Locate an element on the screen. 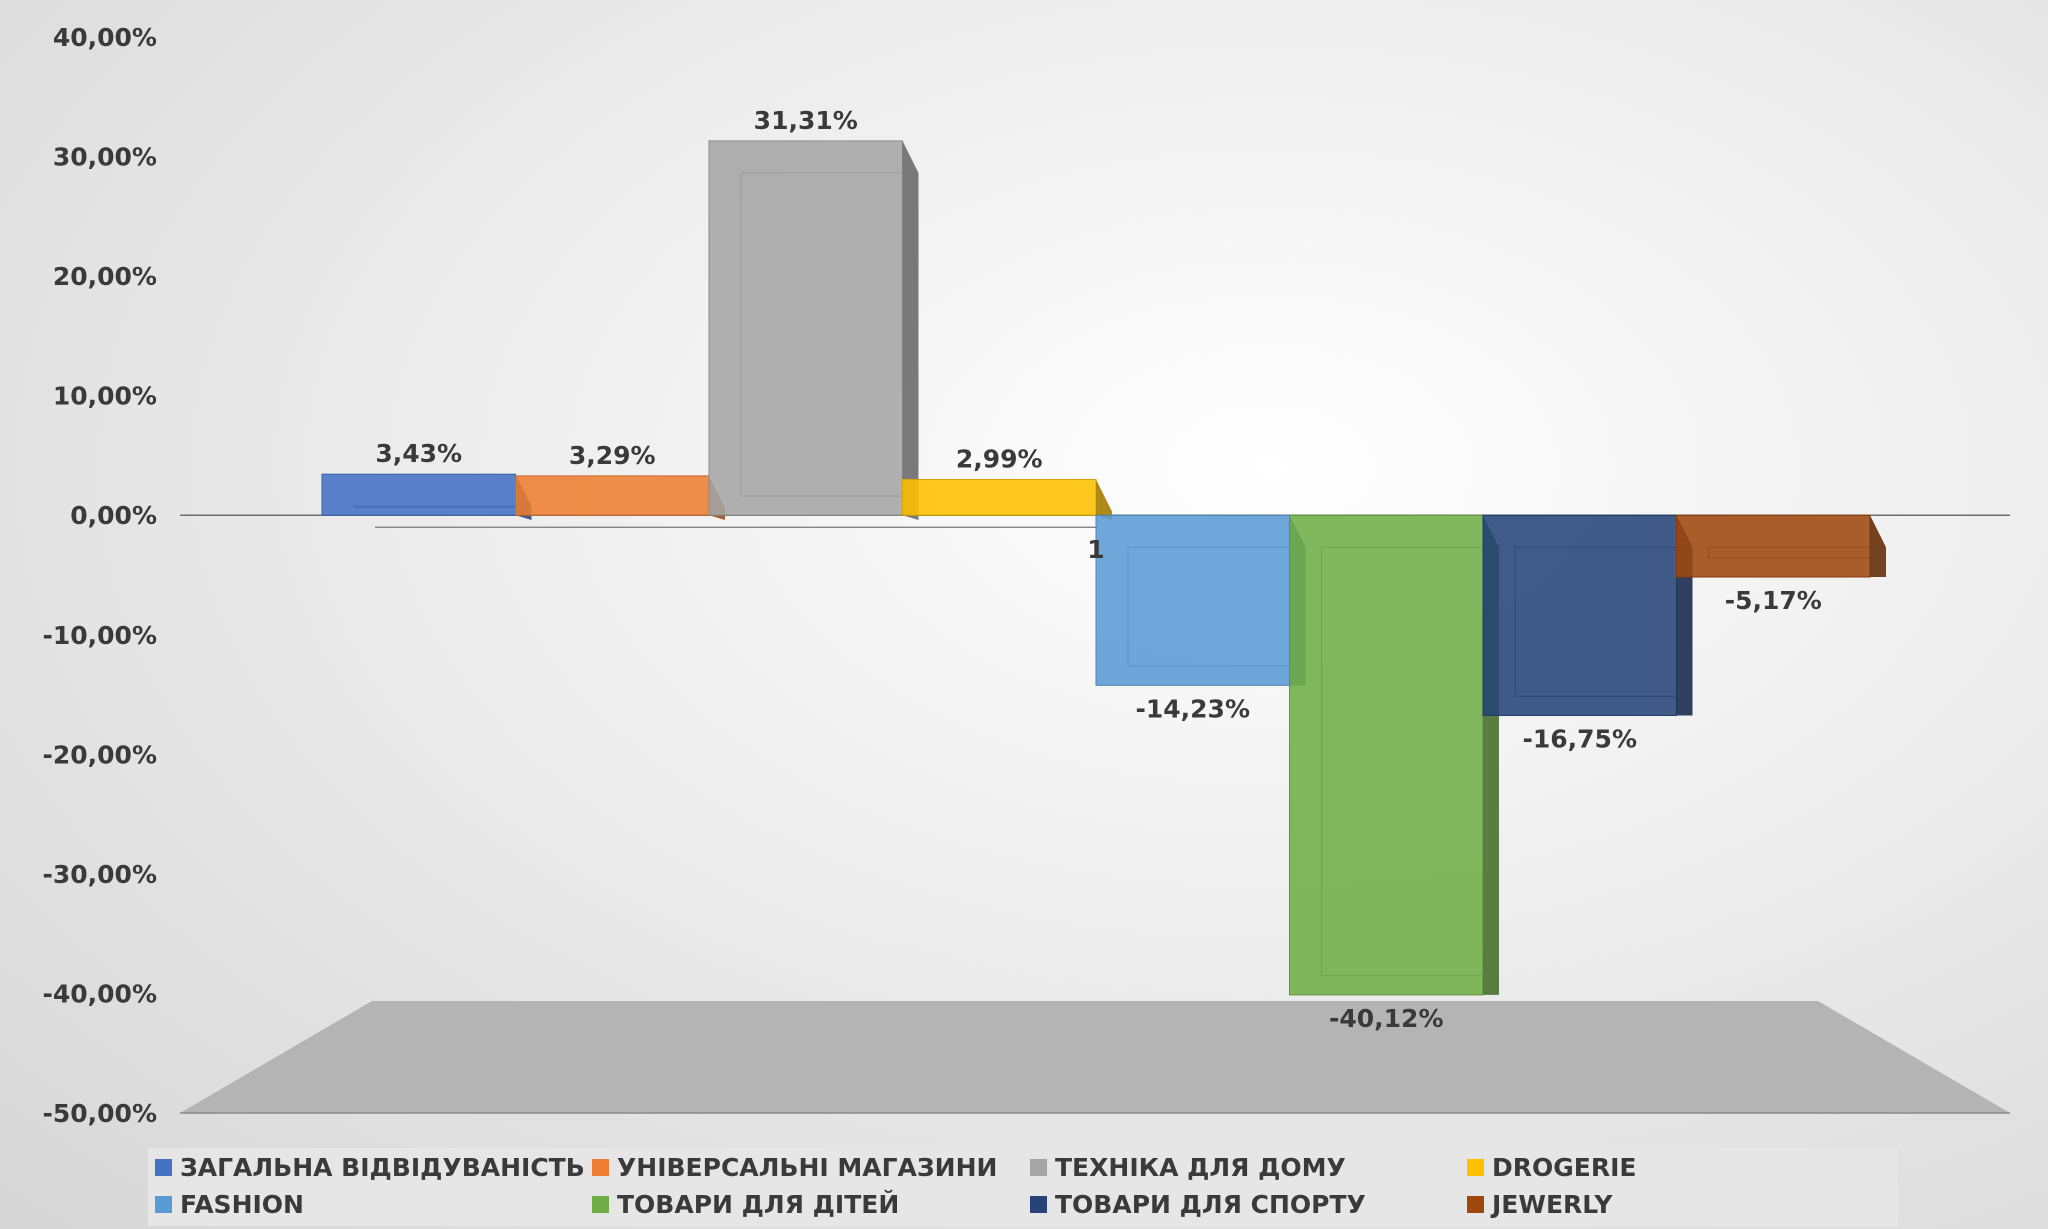  y-tick-label: 40,00% is located at coordinates (105, 37).